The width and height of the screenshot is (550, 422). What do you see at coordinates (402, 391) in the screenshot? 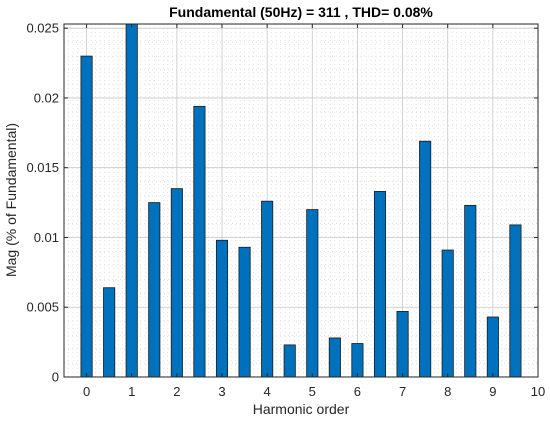
I see `x-tick-label: 7` at bounding box center [402, 391].